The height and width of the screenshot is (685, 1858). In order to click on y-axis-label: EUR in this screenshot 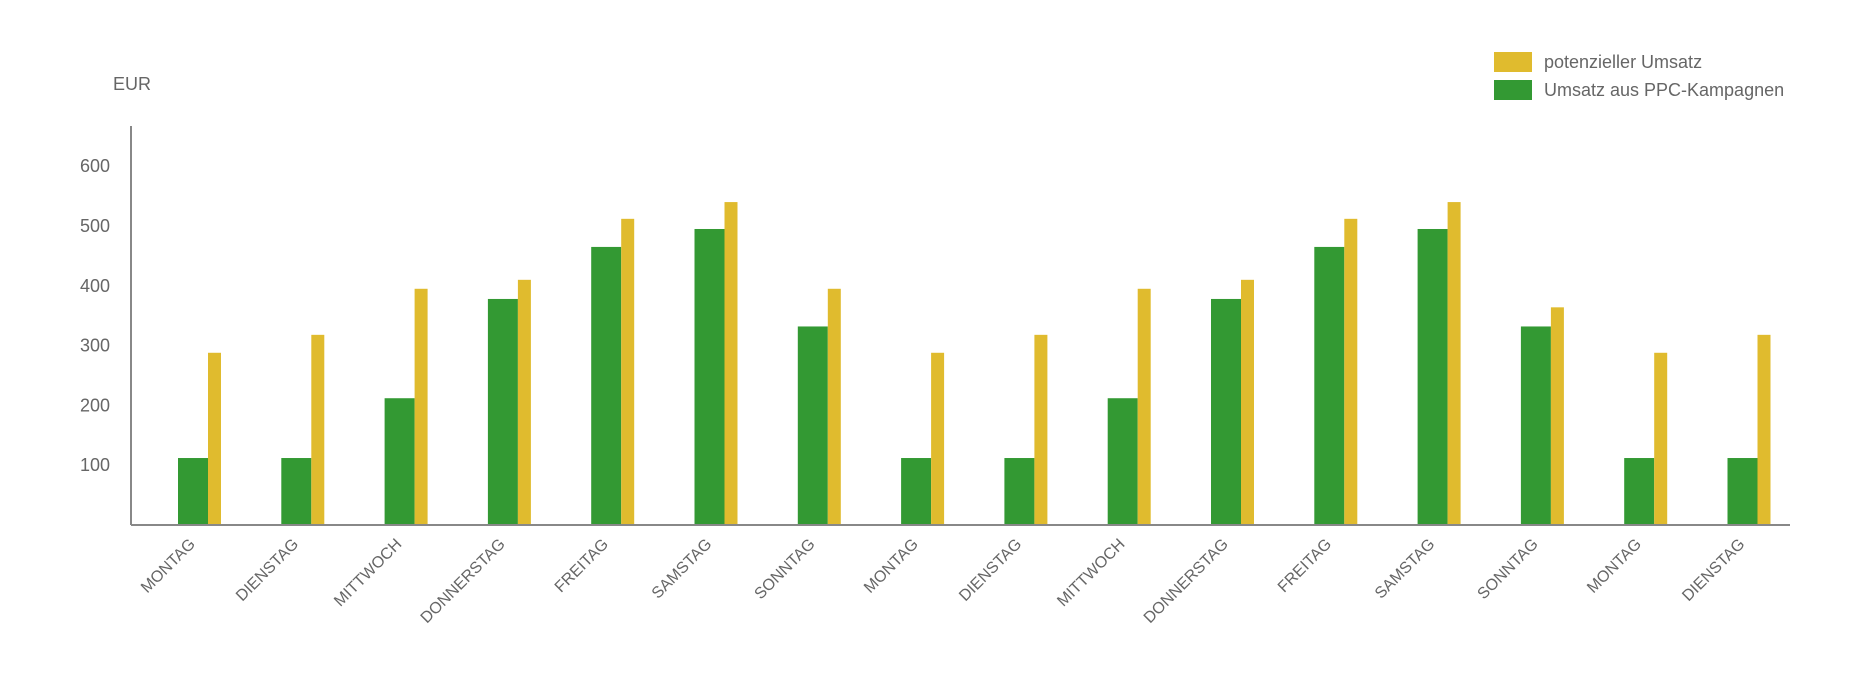, I will do `click(132, 84)`.